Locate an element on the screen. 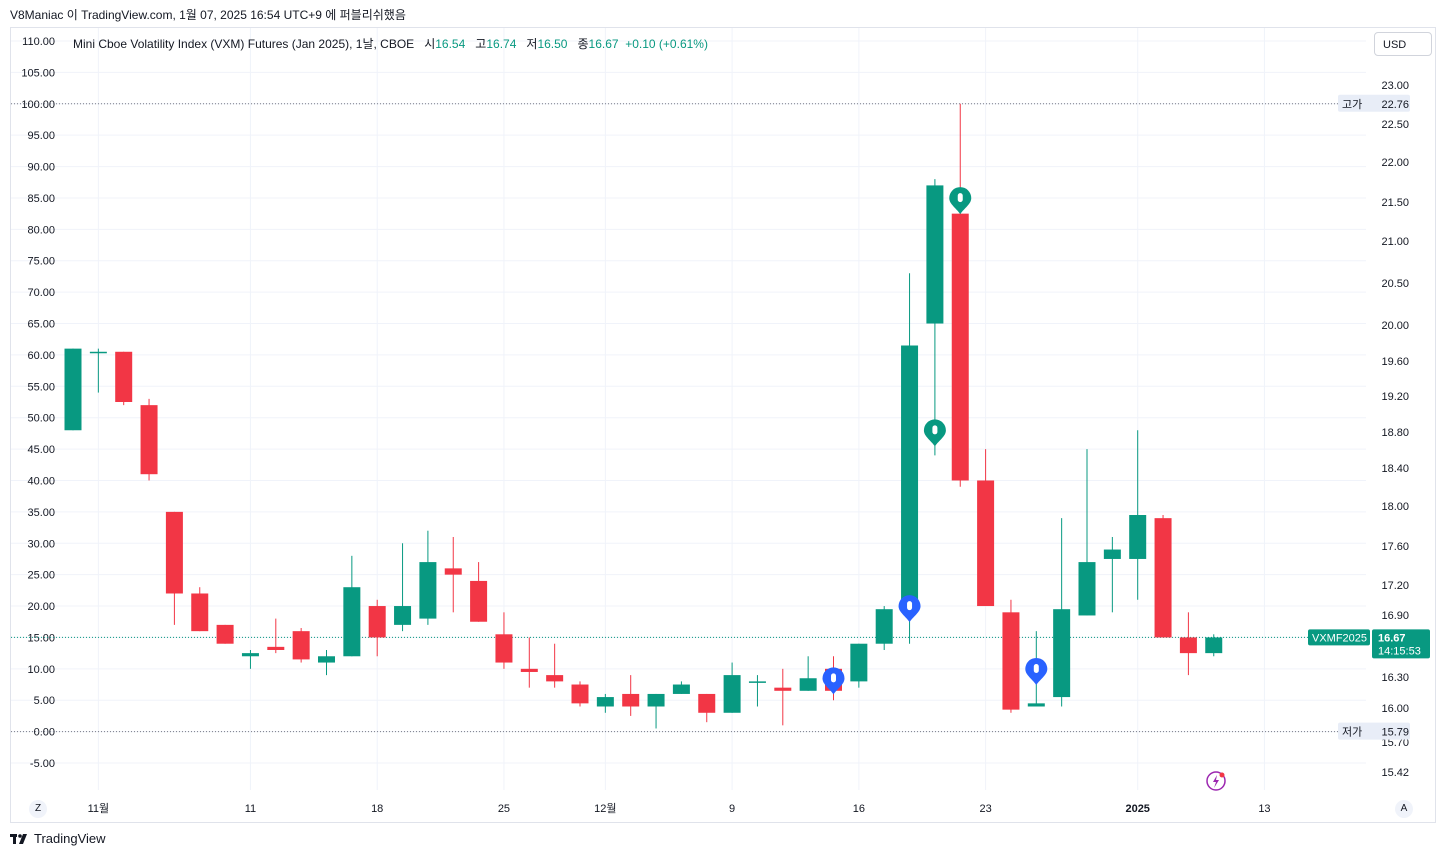 The width and height of the screenshot is (1446, 857). right-axis-tick: 17.60 is located at coordinates (1395, 547).